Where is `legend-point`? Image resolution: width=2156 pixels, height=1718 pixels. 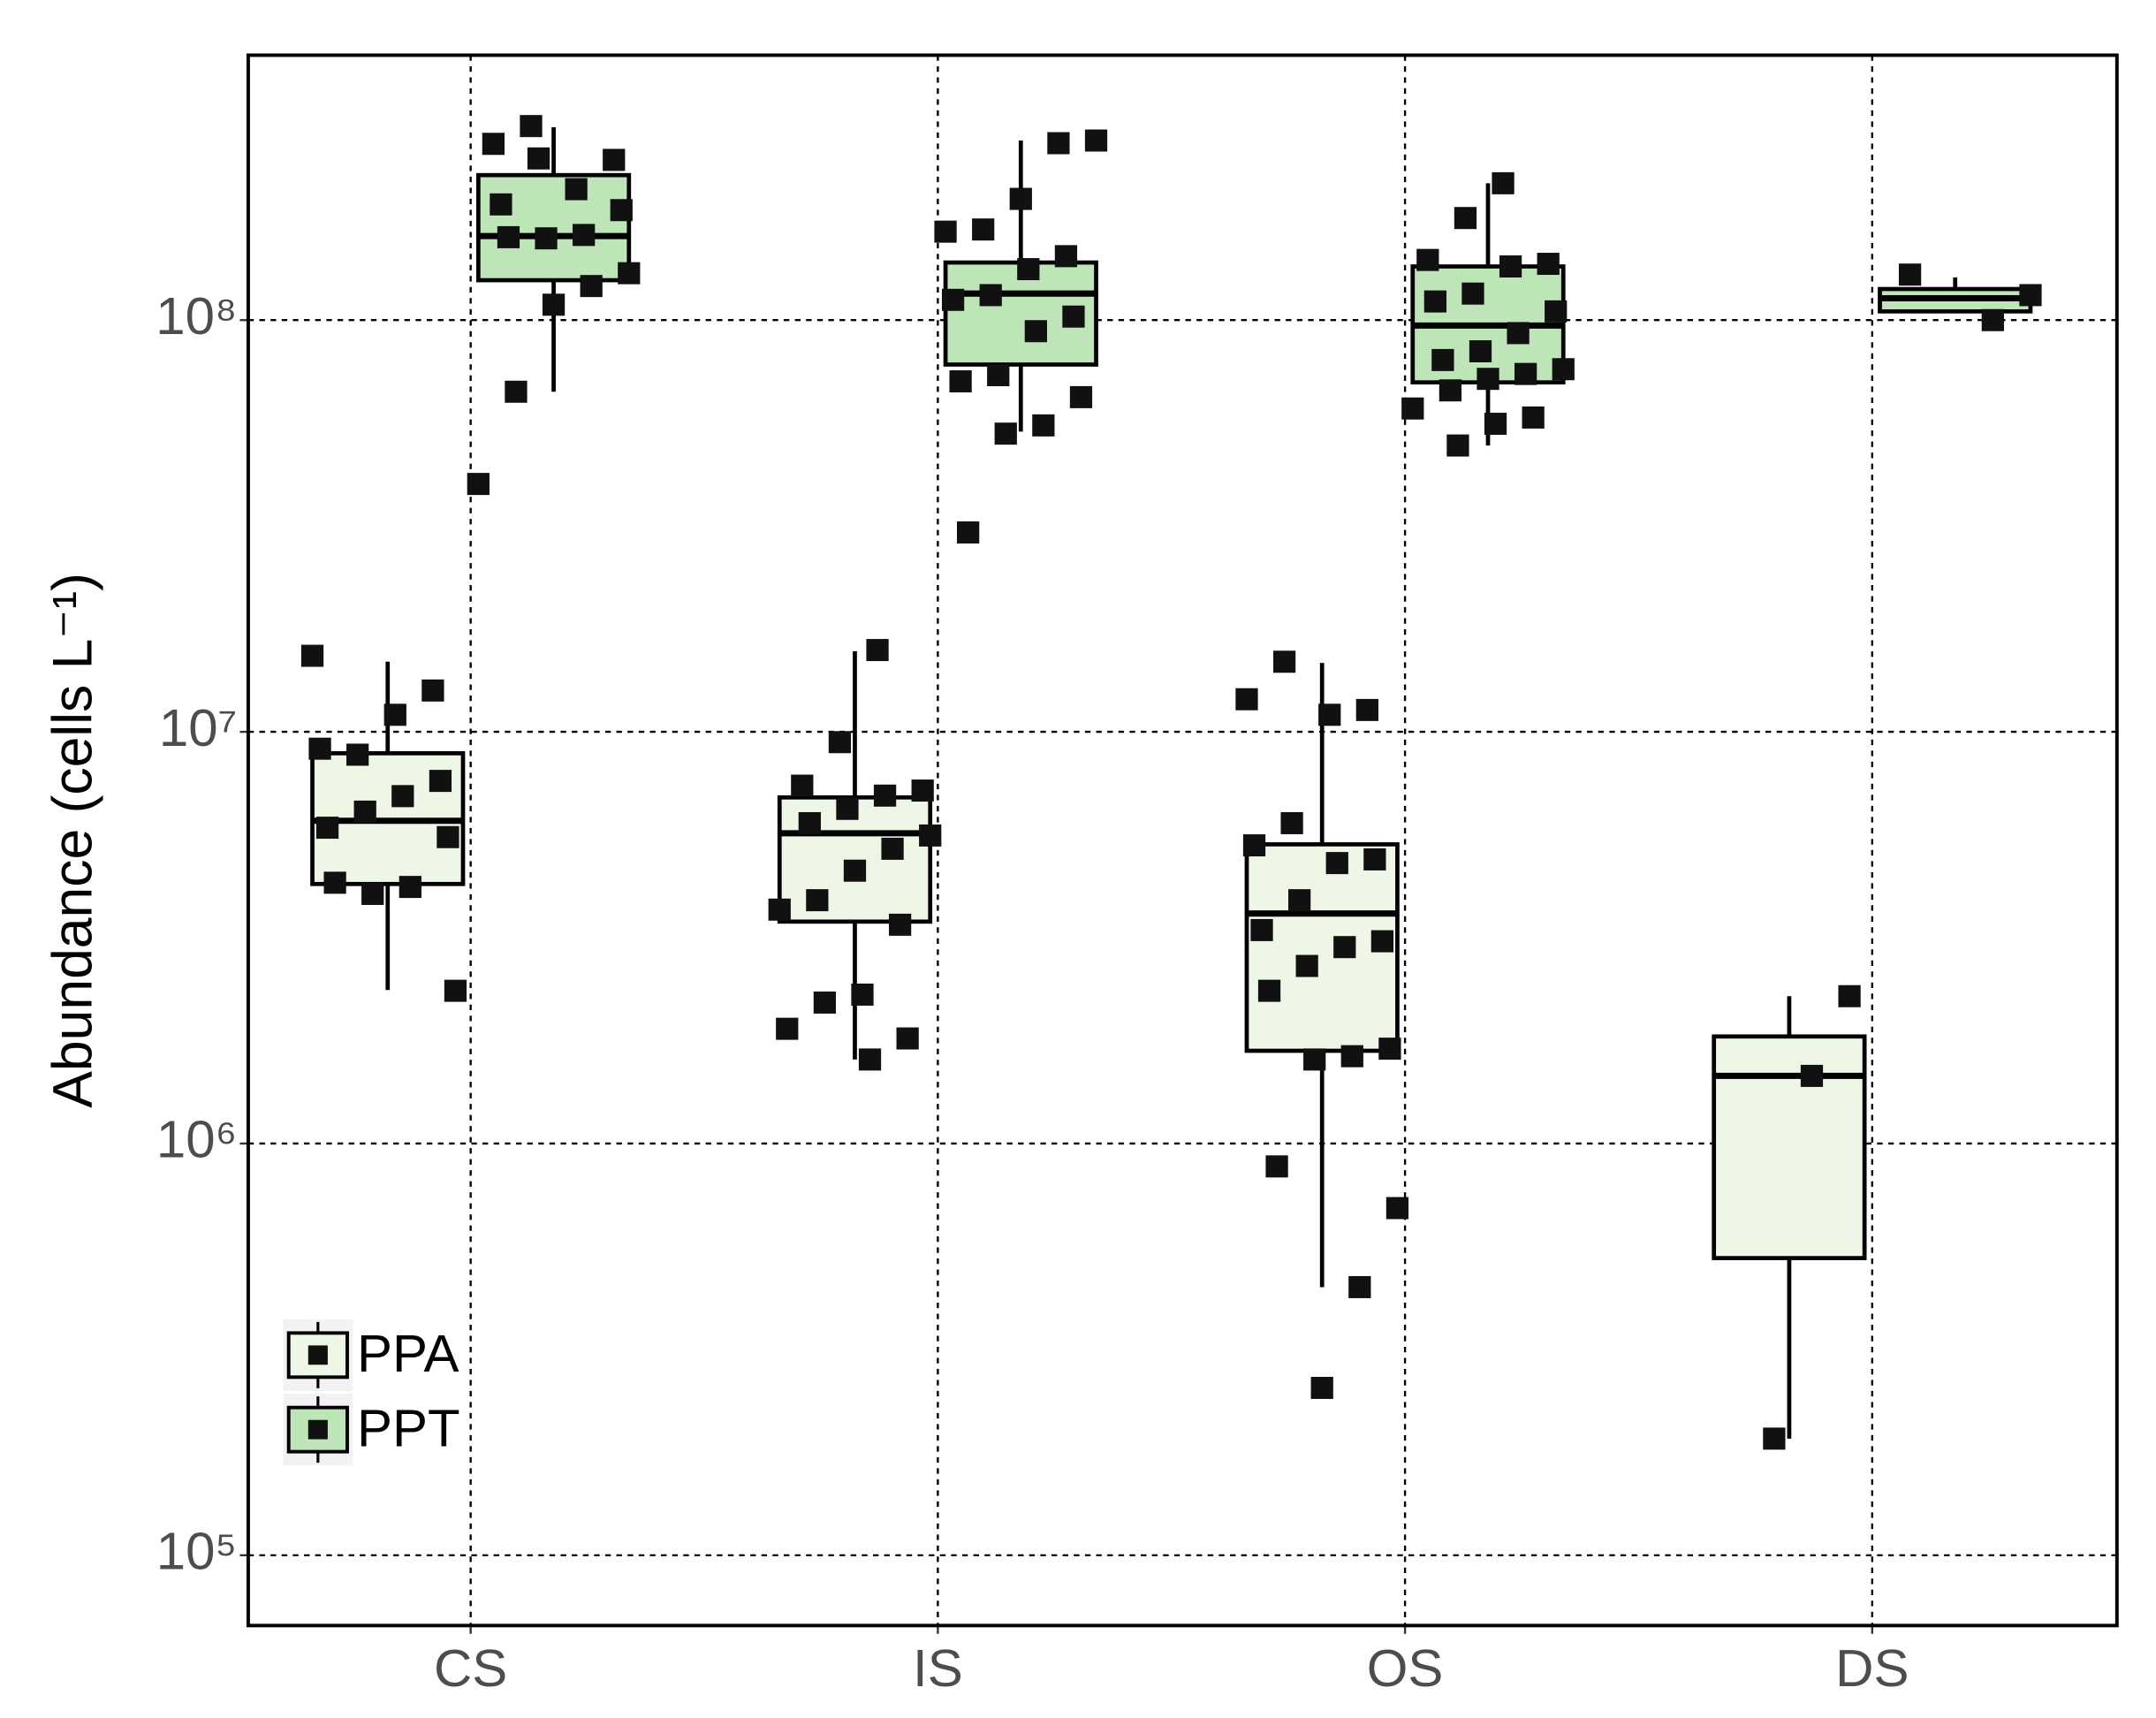 legend-point is located at coordinates (317, 1355).